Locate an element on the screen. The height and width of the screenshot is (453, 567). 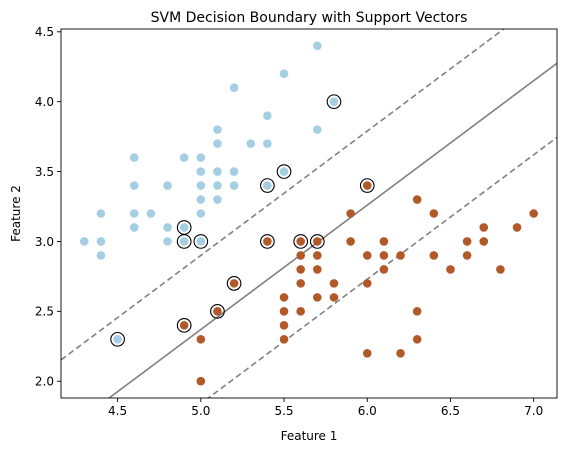
y-axis: 2.0 2.5 3.0 3.5 4.0 4.5 is located at coordinates (48, 207).